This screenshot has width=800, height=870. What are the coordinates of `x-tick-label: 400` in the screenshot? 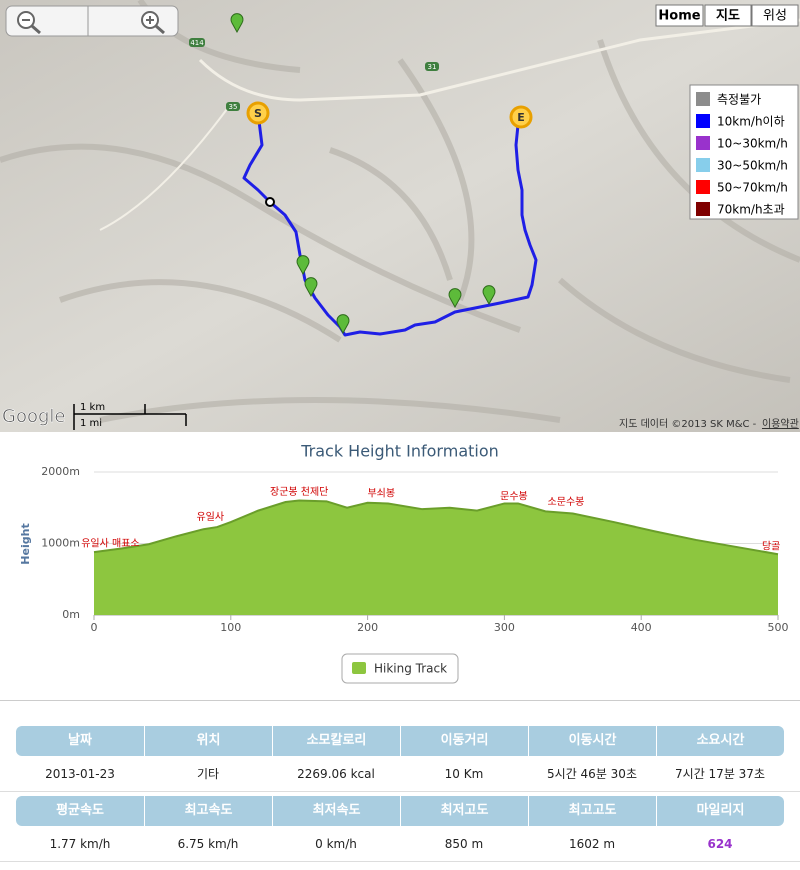 It's located at (641, 627).